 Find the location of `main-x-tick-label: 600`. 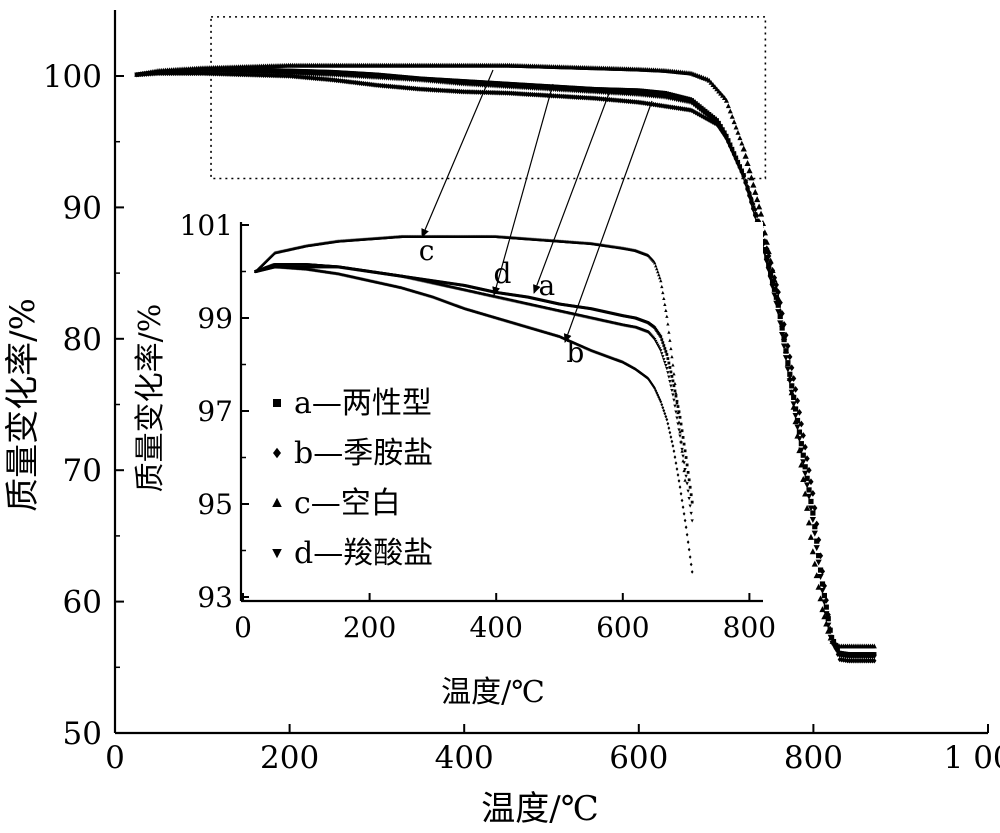

main-x-tick-label: 600 is located at coordinates (638, 758).